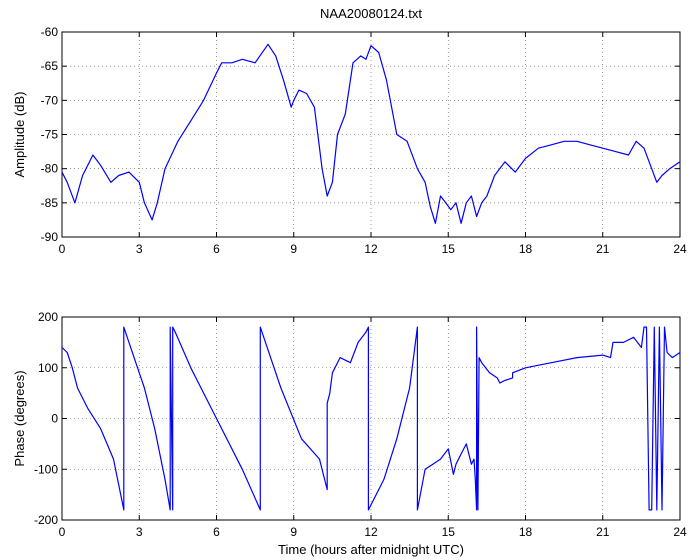 This screenshot has height=560, width=693. I want to click on chart-2-x-tick-label-5: 15, so click(449, 532).